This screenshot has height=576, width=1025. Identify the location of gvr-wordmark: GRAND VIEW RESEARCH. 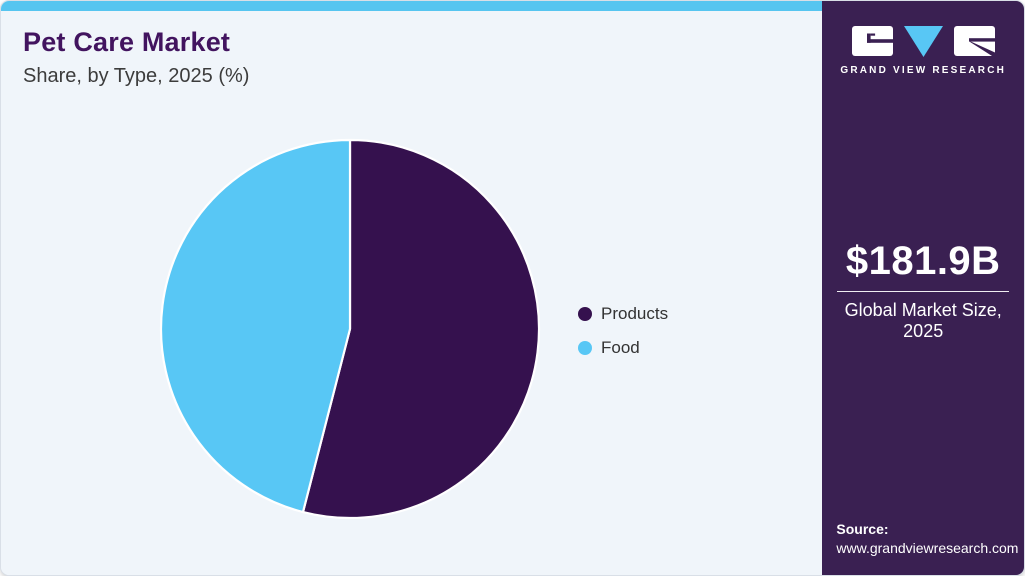
(923, 70).